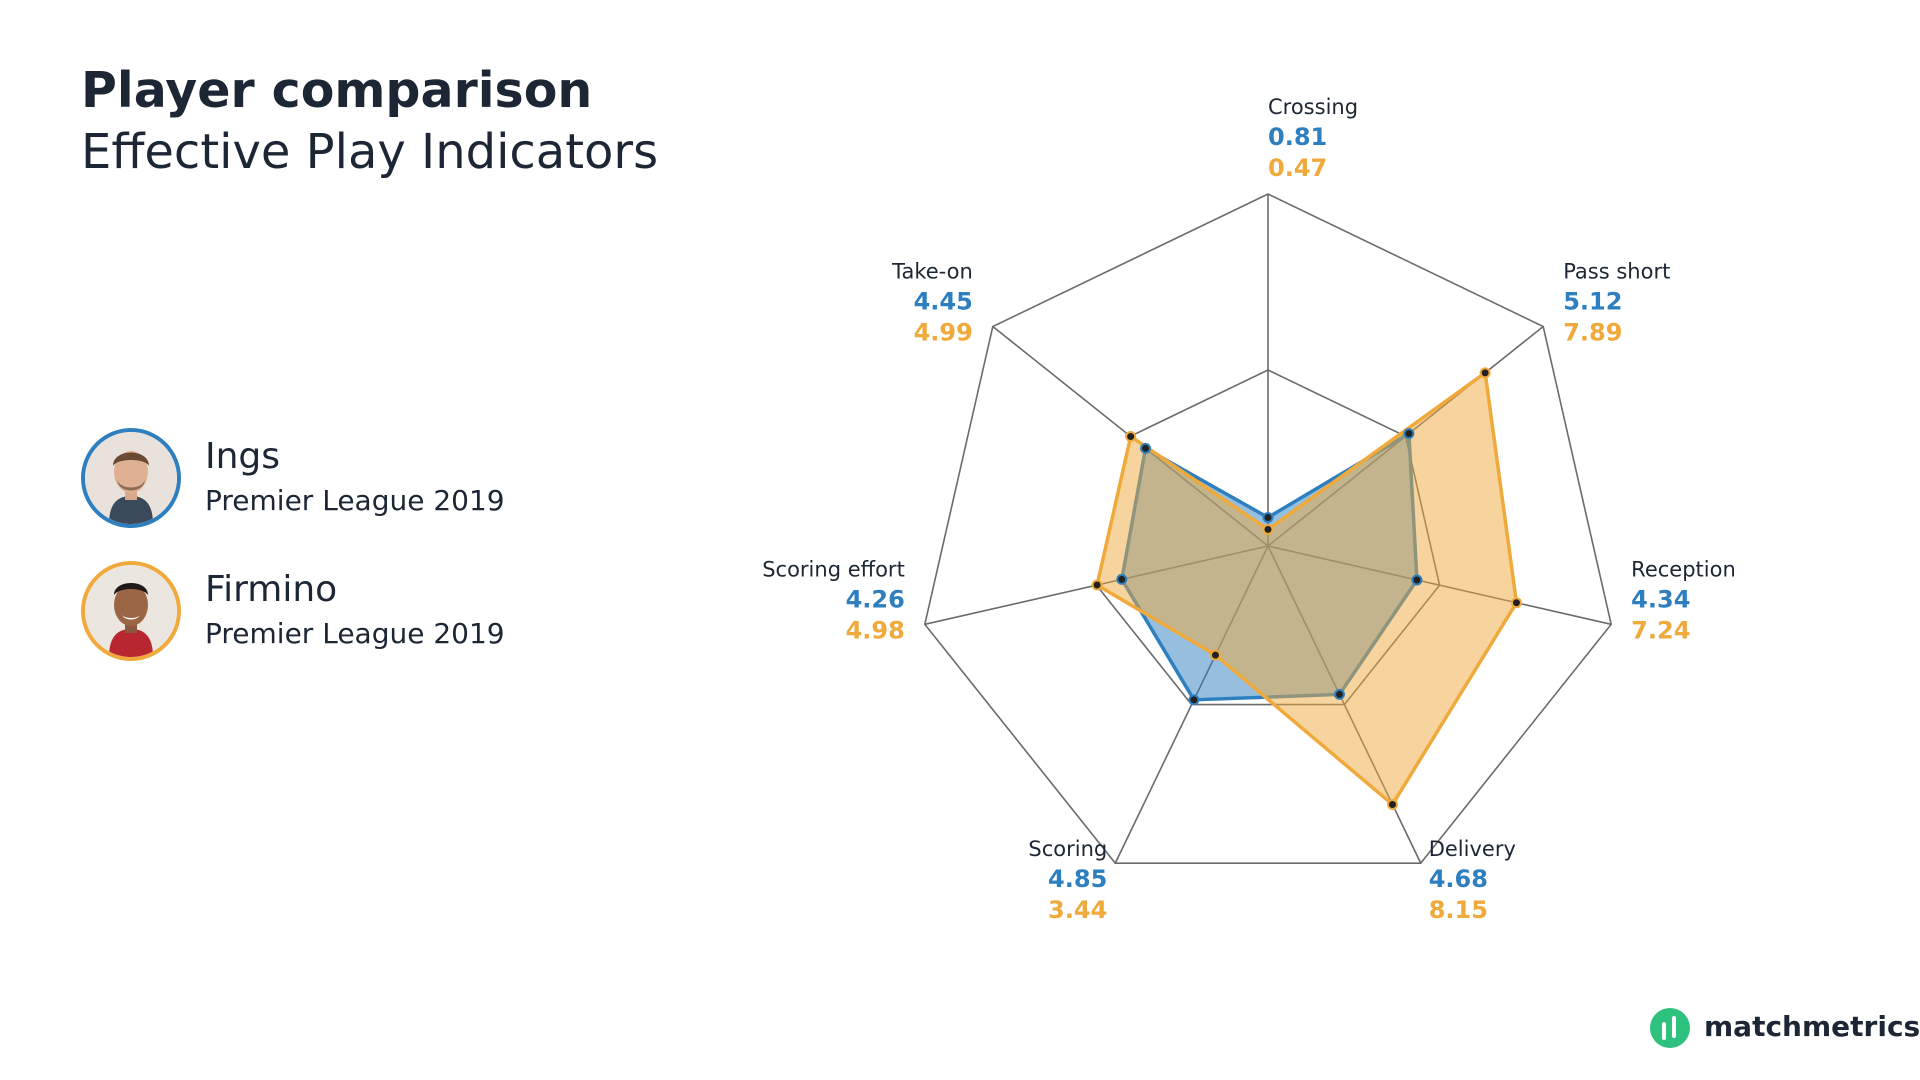  What do you see at coordinates (1812, 1026) in the screenshot?
I see `brand-name: matchmetrics` at bounding box center [1812, 1026].